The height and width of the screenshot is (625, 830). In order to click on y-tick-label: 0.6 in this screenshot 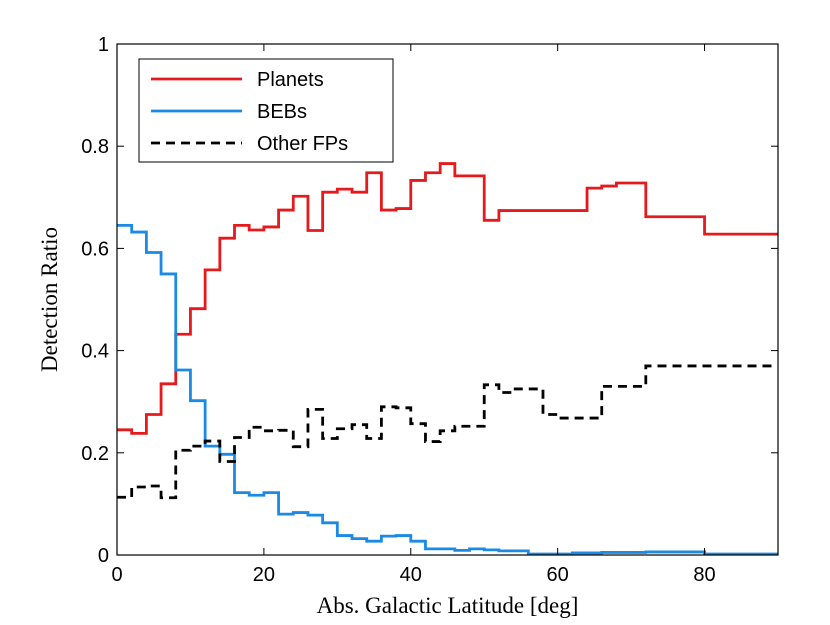, I will do `click(95, 249)`.